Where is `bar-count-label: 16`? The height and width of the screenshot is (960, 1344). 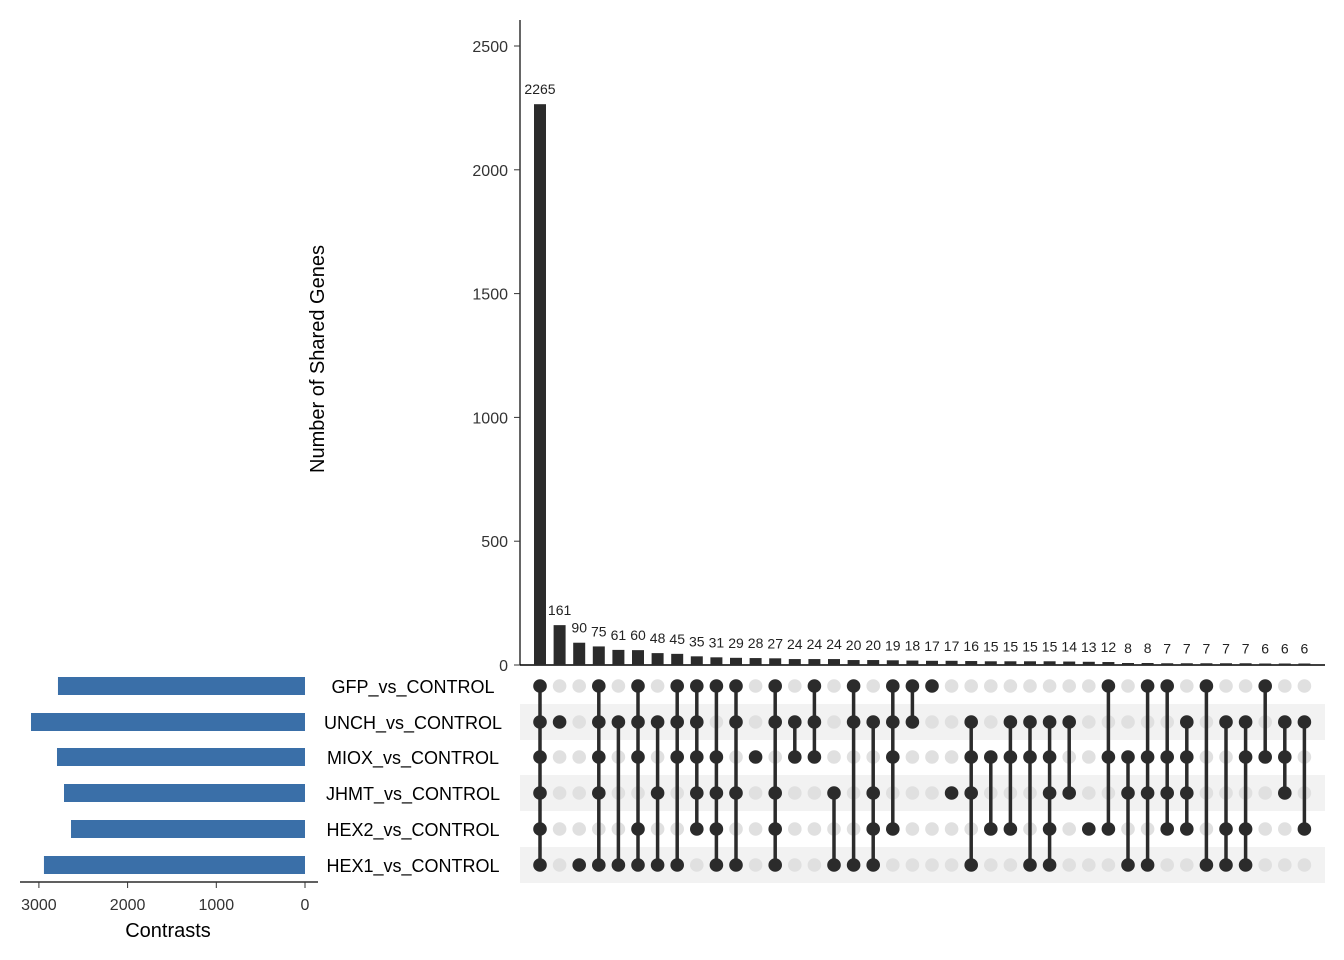
bar-count-label: 16 is located at coordinates (971, 646).